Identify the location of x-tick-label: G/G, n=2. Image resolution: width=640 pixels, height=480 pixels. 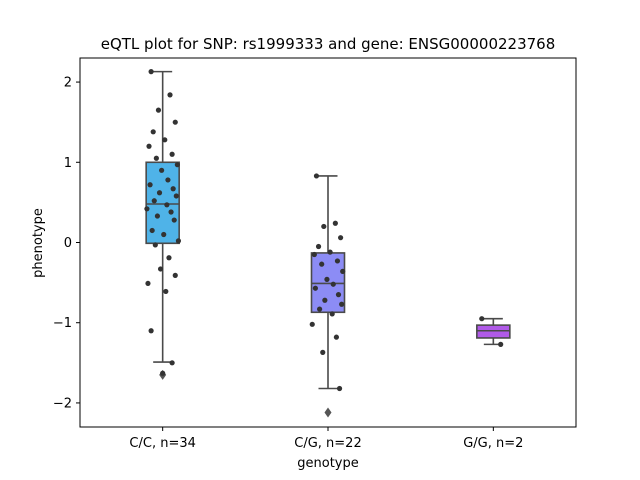
(493, 443).